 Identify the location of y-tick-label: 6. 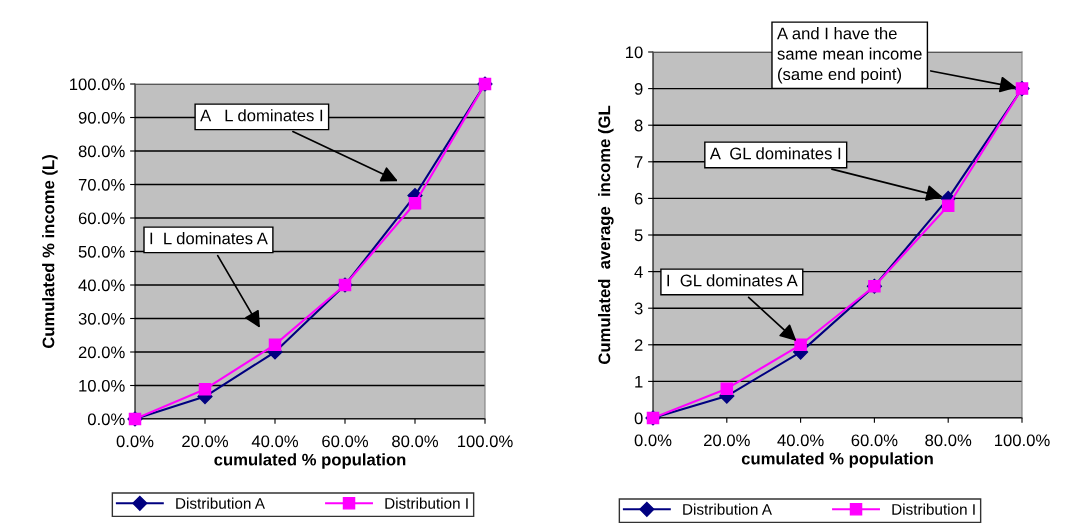
(638, 198).